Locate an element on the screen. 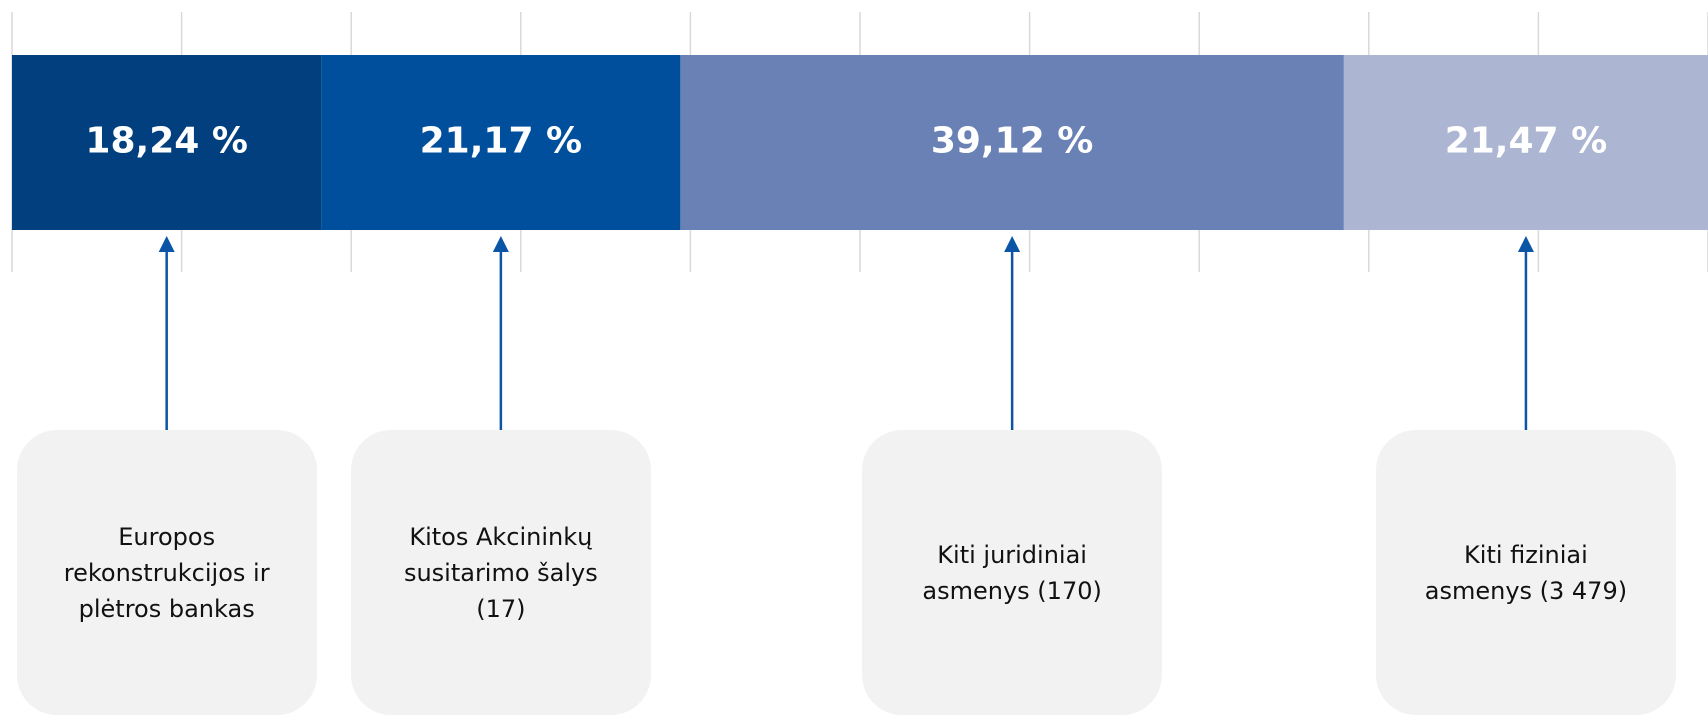 This screenshot has height=717, width=1708. value-label: 39,12 % is located at coordinates (1012, 141).